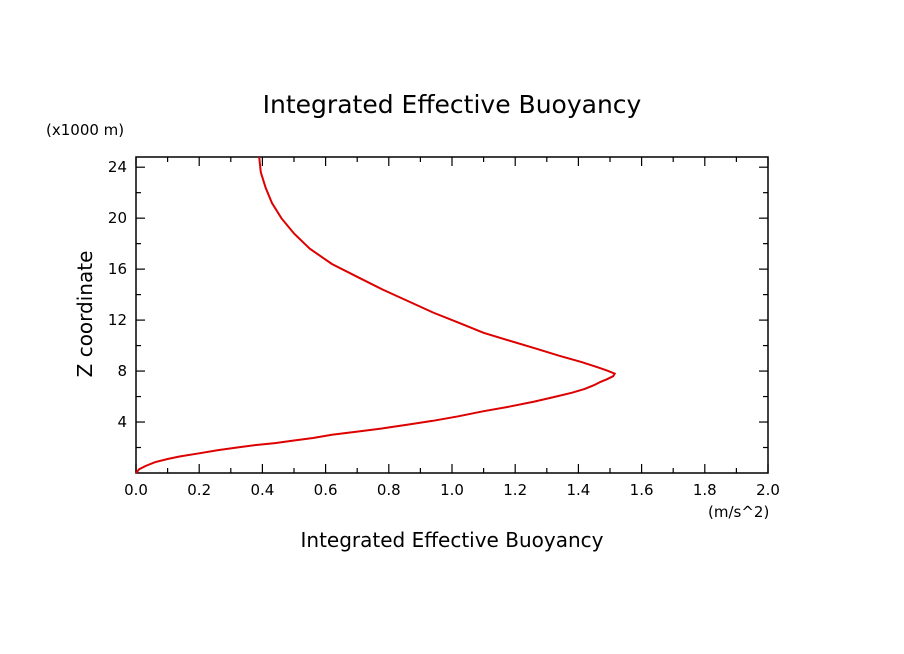  Describe the element at coordinates (515, 490) in the screenshot. I see `x-tick-label: 1.2` at that location.